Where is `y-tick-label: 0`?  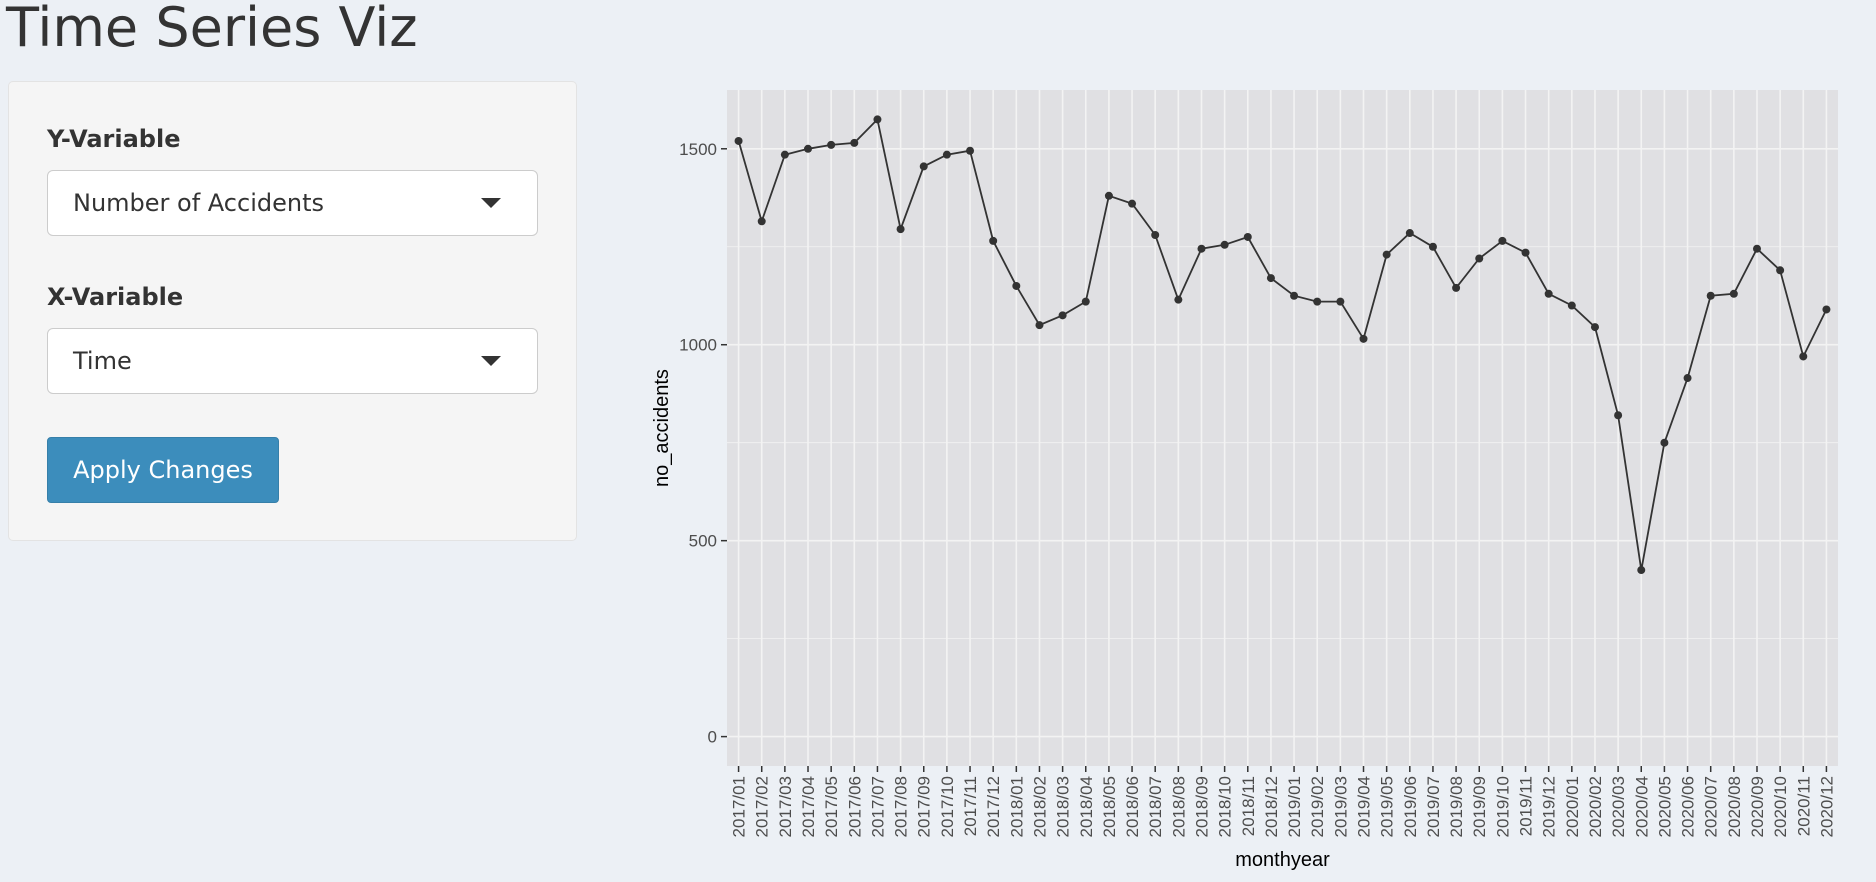 y-tick-label: 0 is located at coordinates (712, 737).